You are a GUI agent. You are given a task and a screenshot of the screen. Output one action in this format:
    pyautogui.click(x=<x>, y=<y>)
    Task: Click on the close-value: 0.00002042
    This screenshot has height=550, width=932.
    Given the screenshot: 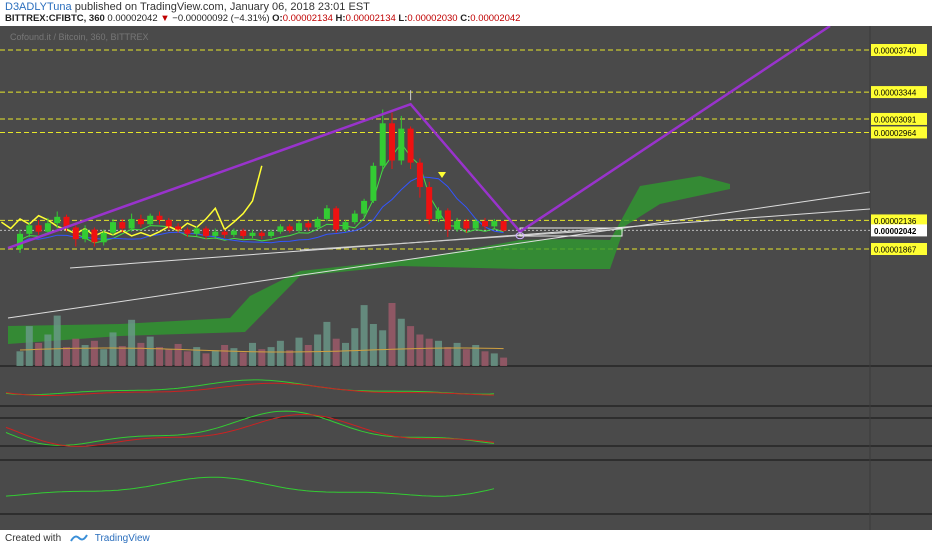 What is the action you would take?
    pyautogui.click(x=495, y=18)
    